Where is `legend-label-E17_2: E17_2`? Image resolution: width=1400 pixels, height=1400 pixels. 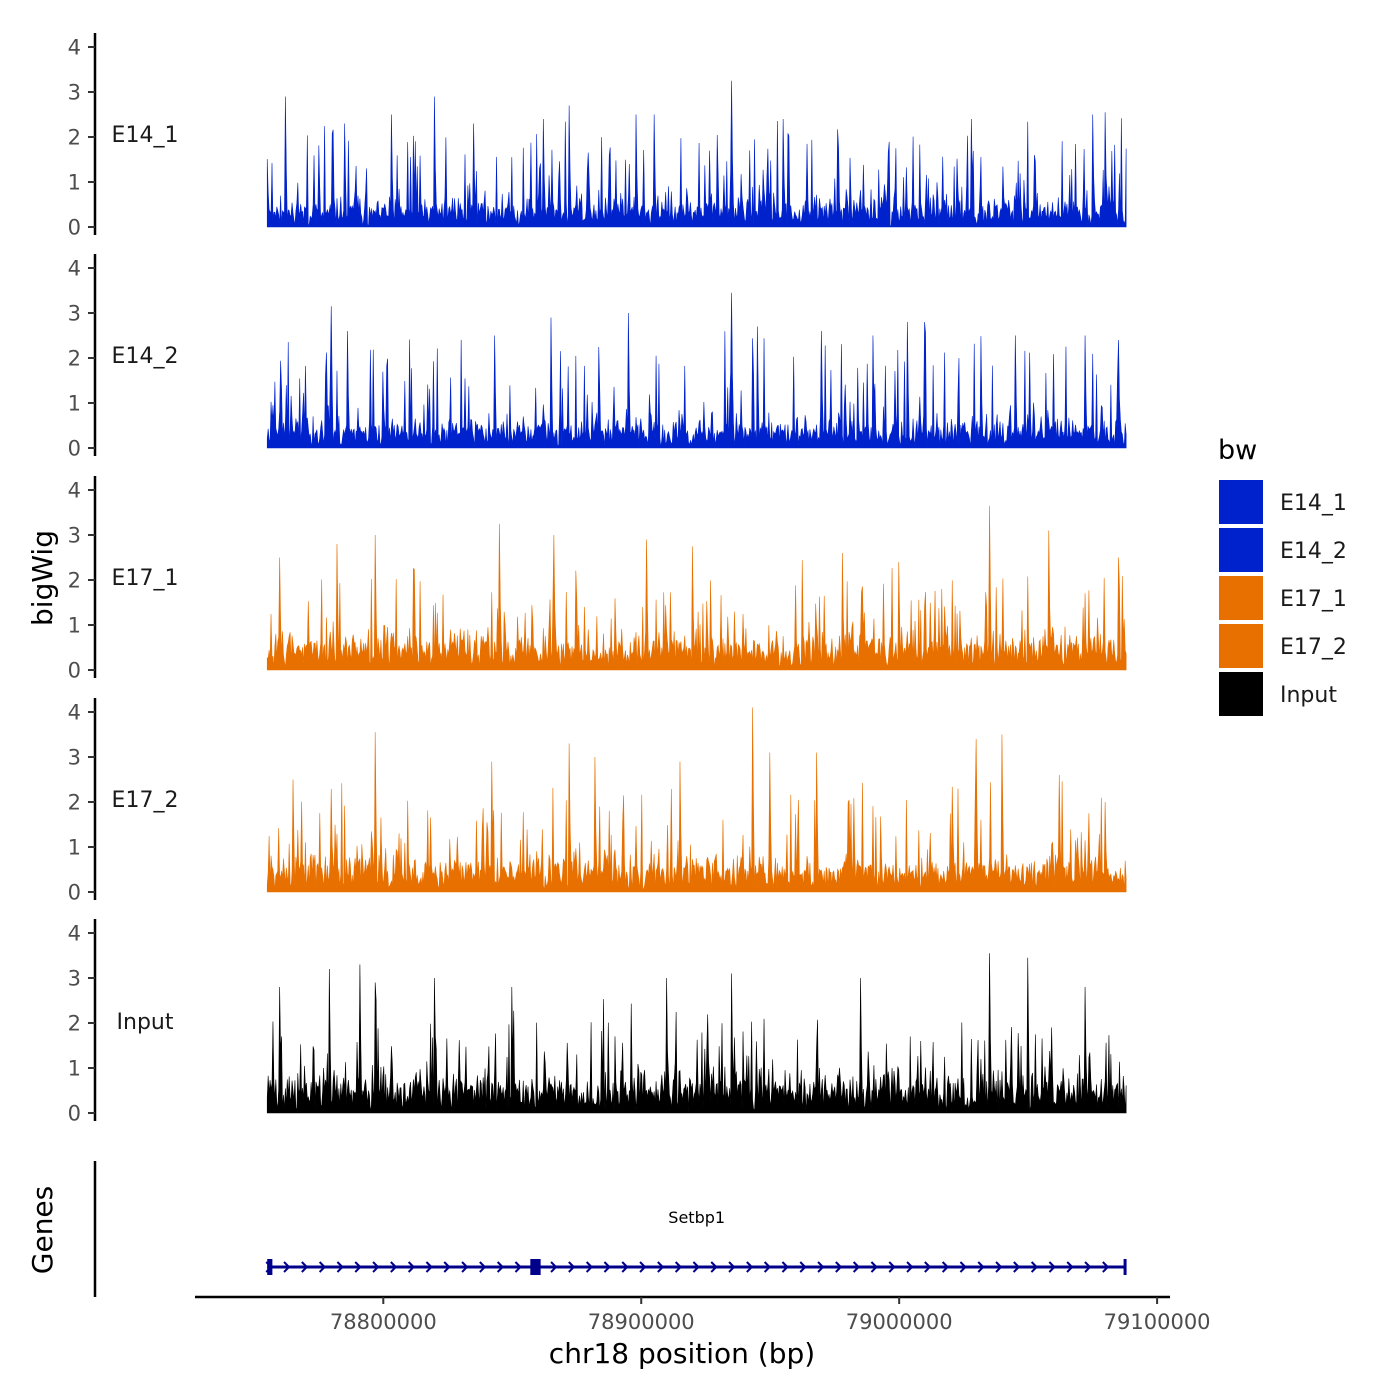
legend-label-E17_2: E17_2 is located at coordinates (1313, 647).